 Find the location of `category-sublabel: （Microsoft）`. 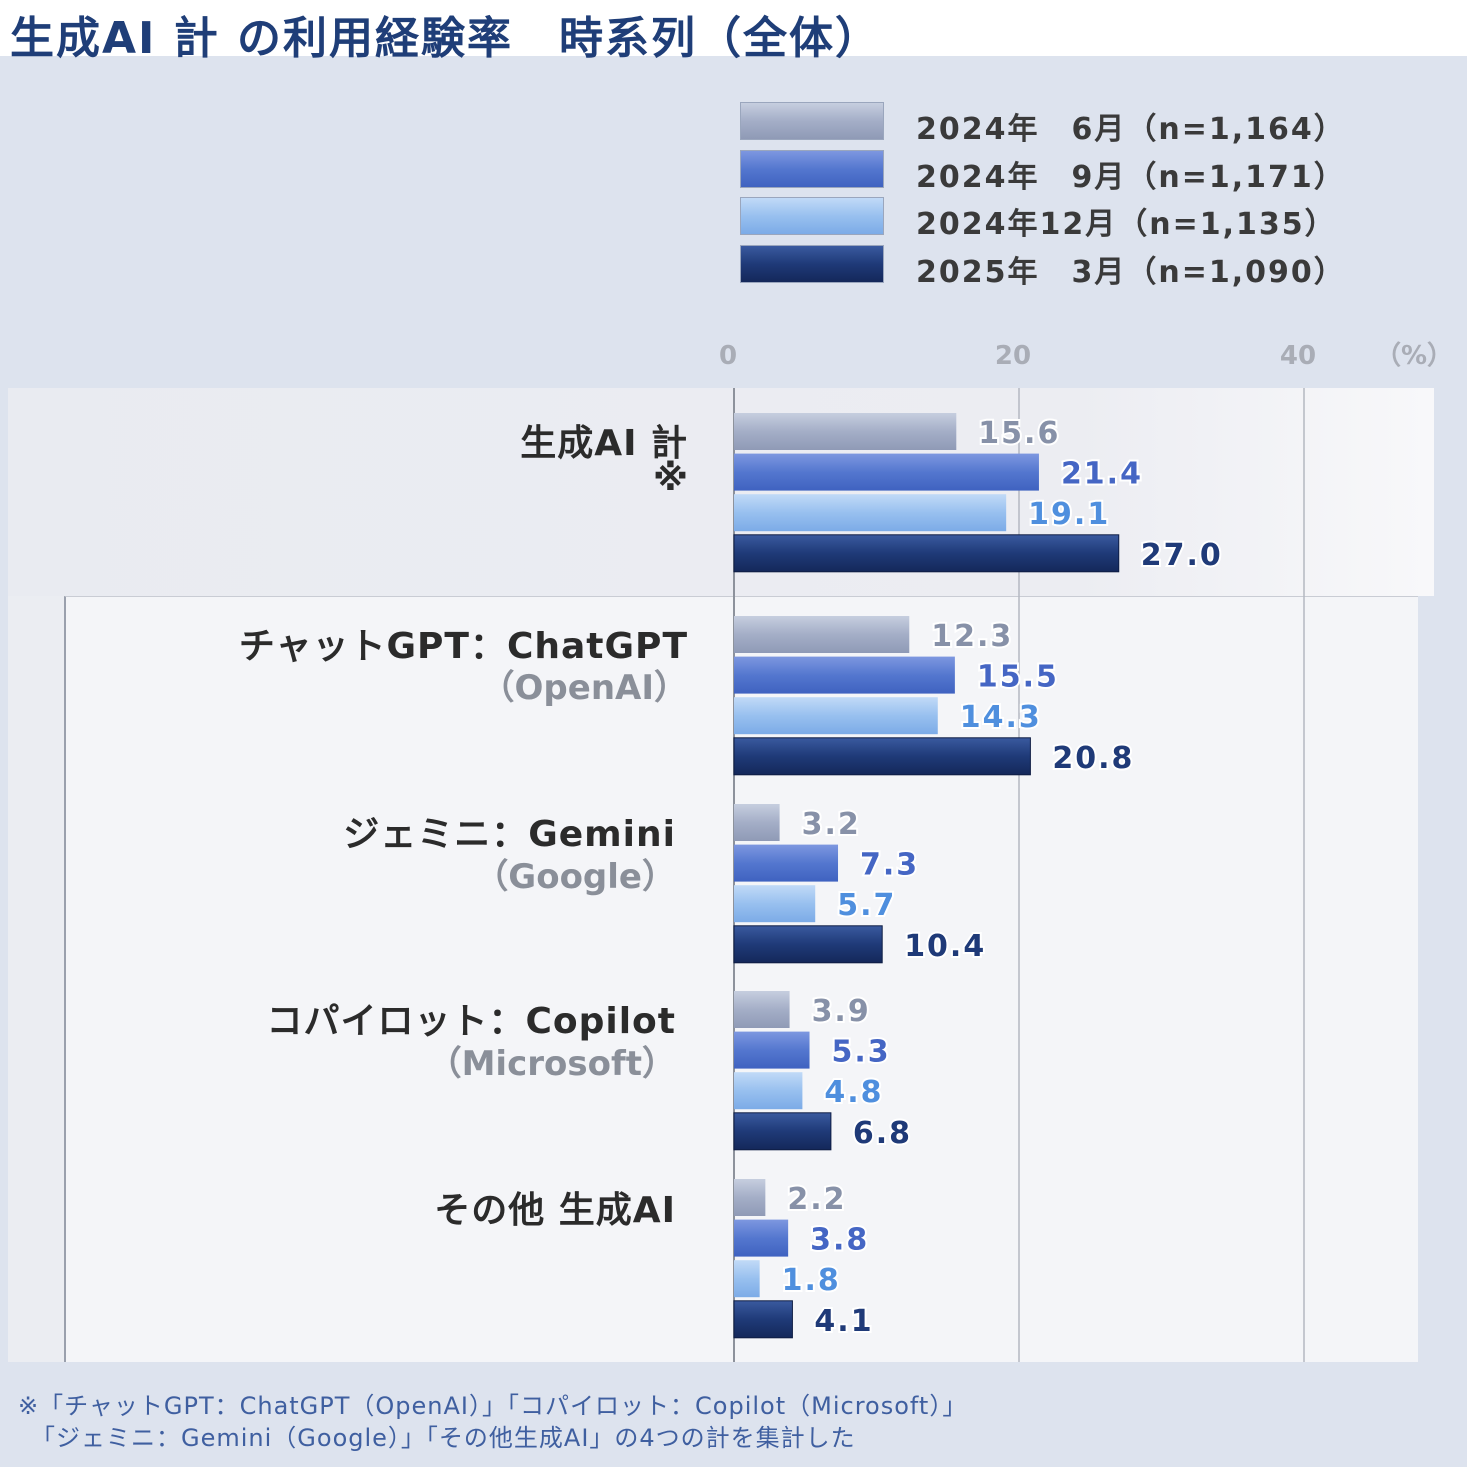

category-sublabel: （Microsoft） is located at coordinates (551, 1064).